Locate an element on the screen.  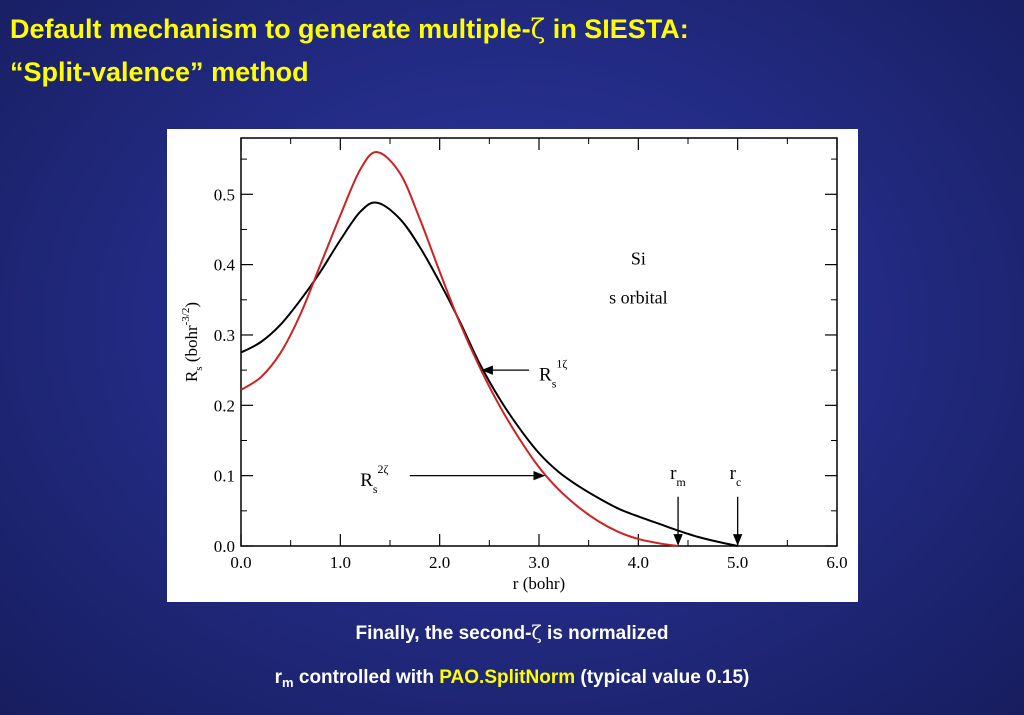
y-tick-label: 0.4 is located at coordinates (225, 265).